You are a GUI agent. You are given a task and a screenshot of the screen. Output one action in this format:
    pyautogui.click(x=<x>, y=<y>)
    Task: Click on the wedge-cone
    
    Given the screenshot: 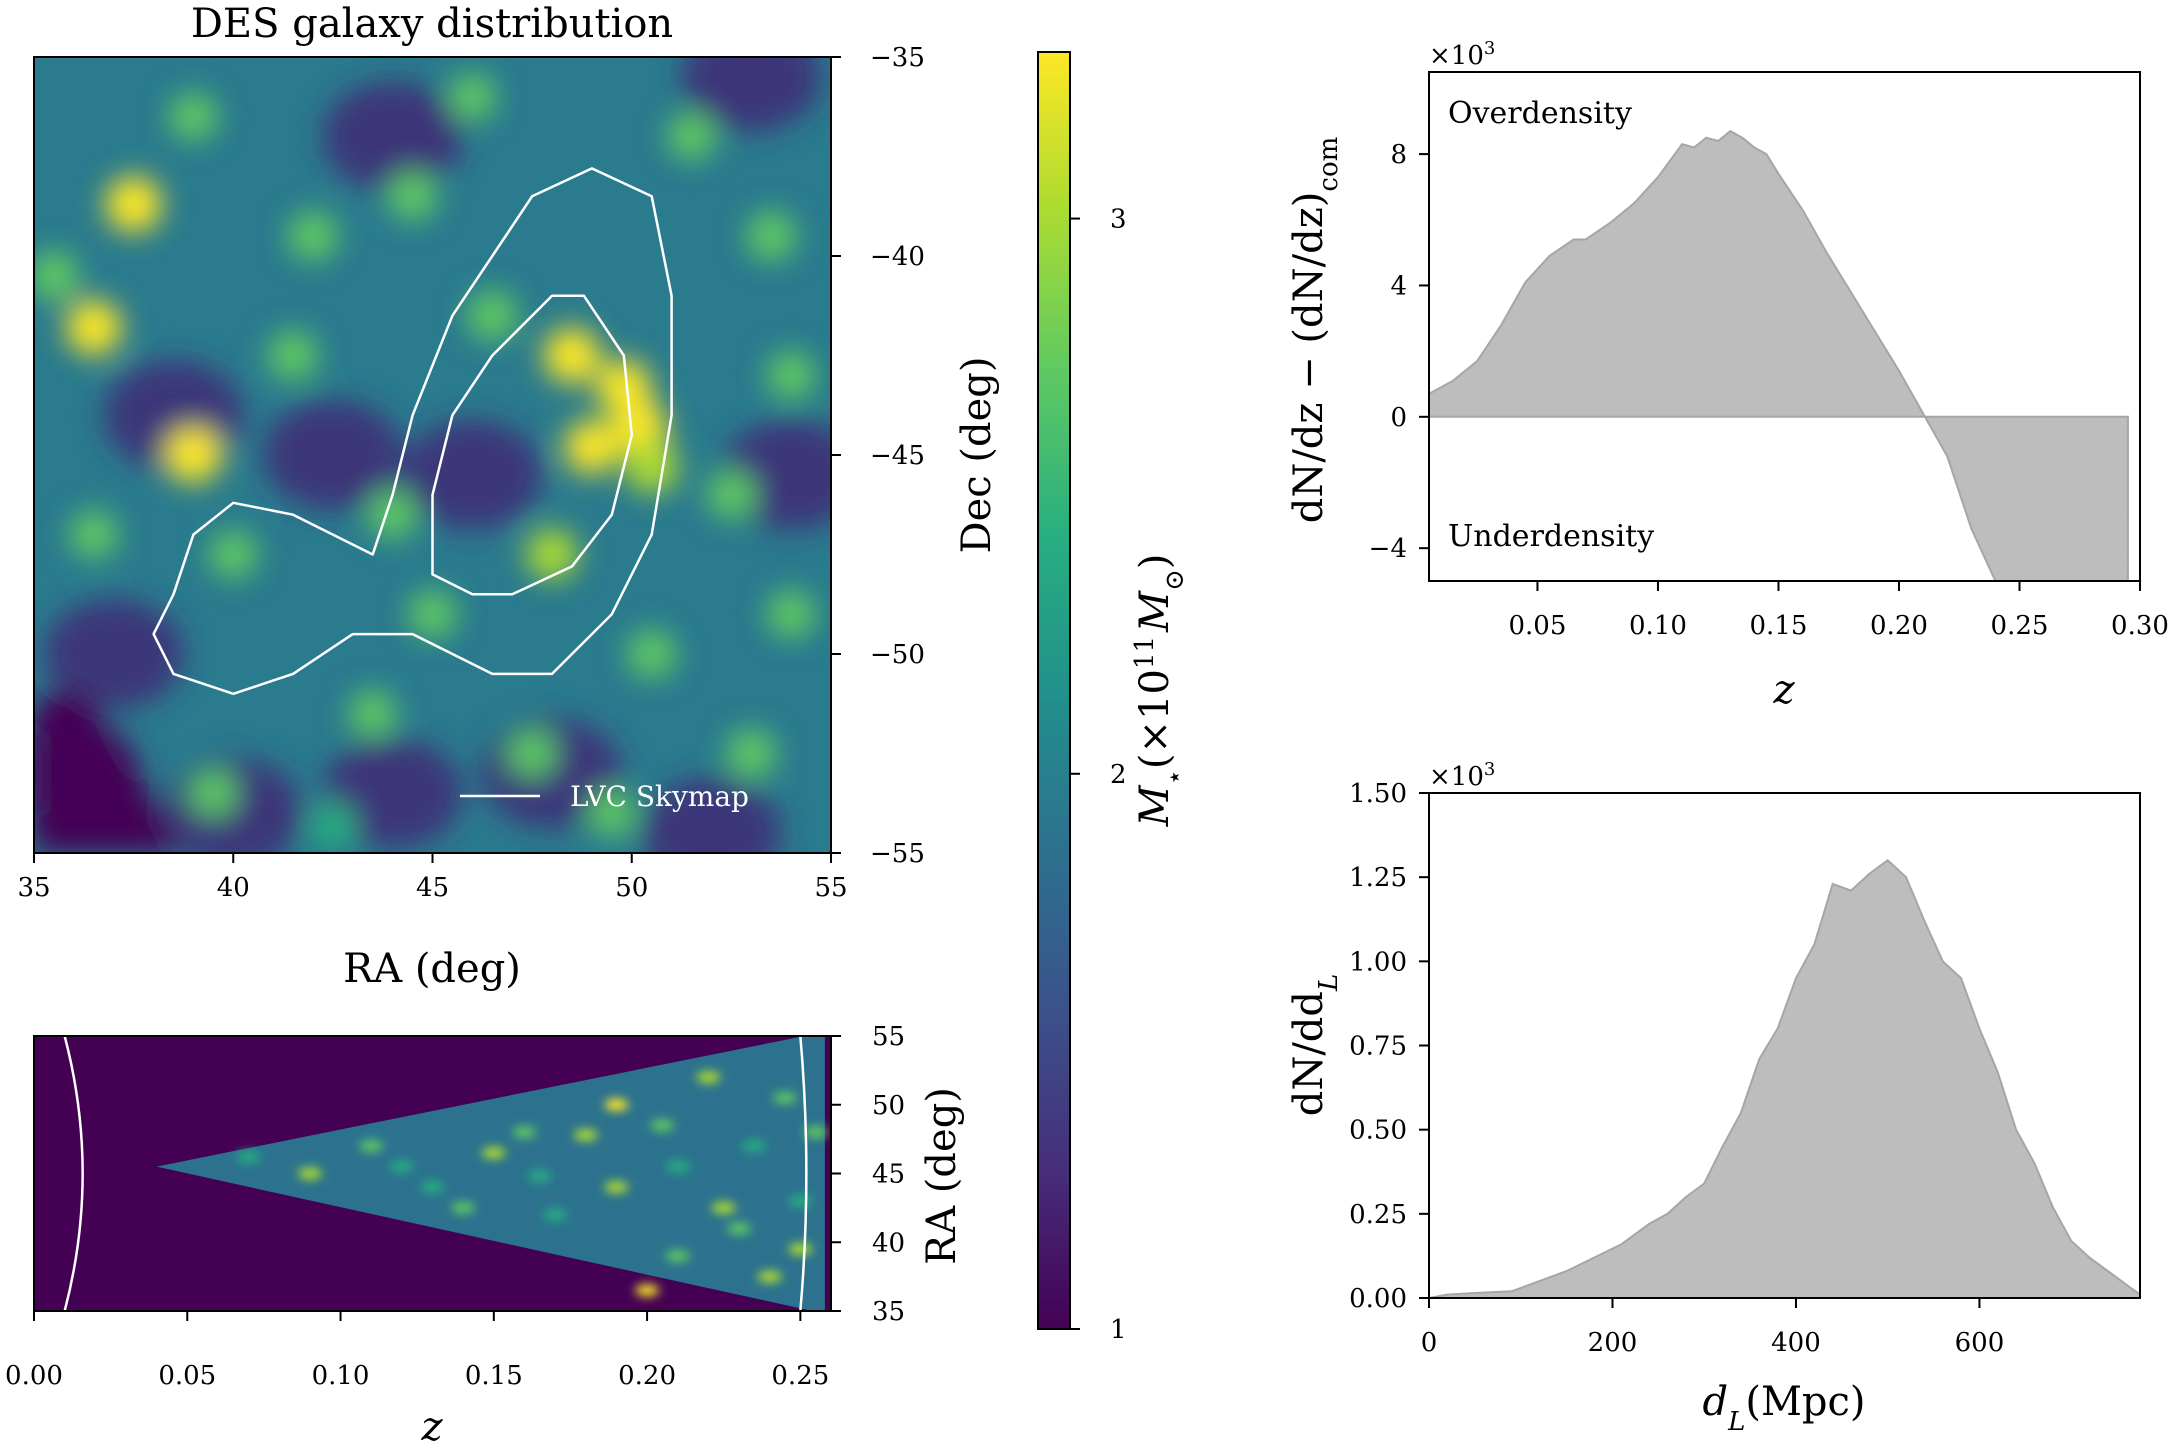 What is the action you would take?
    pyautogui.click(x=490, y=1173)
    